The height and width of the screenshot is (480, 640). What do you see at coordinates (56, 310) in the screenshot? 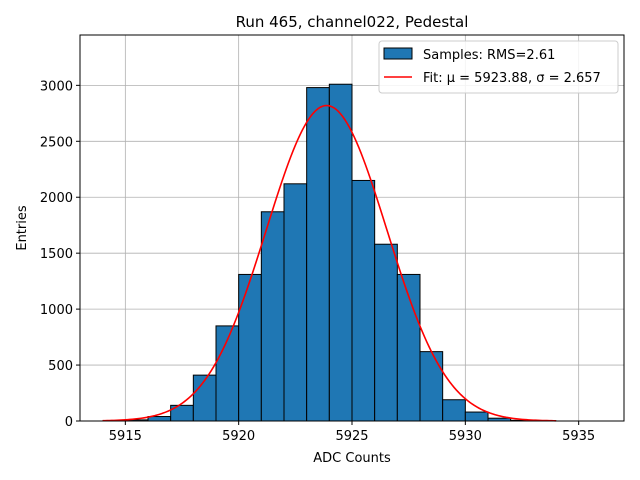
I see `y-tick-label: 1000` at bounding box center [56, 310].